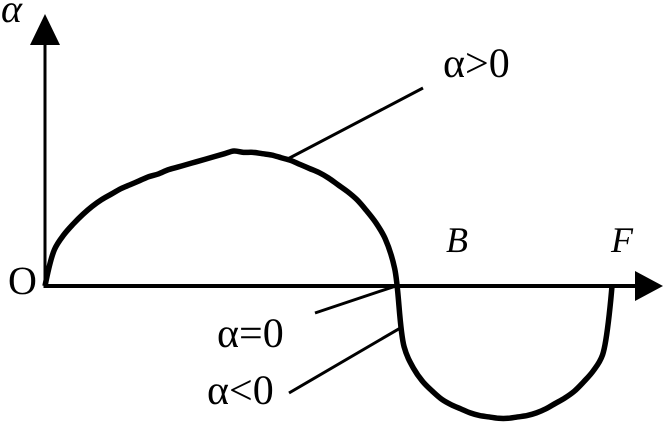 This screenshot has height=424, width=664. Describe the element at coordinates (12, 15) in the screenshot. I see `y-axis-title: α` at that location.